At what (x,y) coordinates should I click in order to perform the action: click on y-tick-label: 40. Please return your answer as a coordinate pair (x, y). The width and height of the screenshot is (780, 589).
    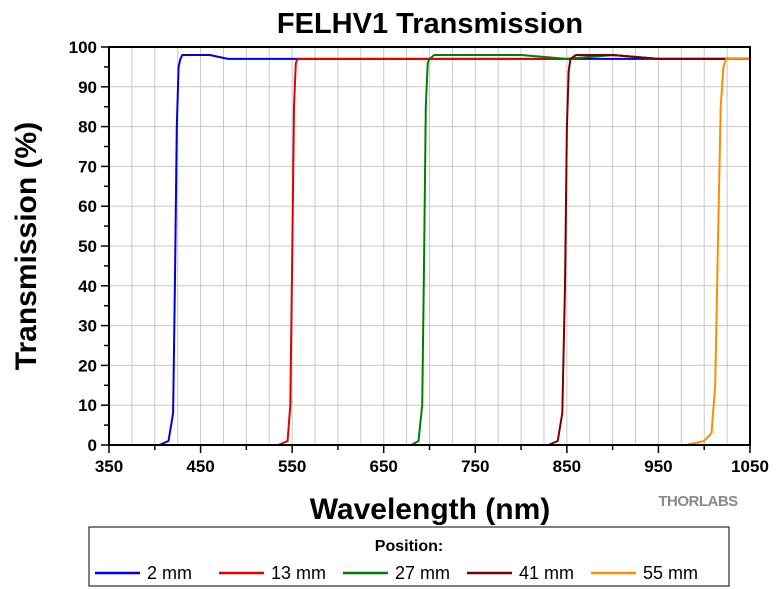
    Looking at the image, I should click on (87, 286).